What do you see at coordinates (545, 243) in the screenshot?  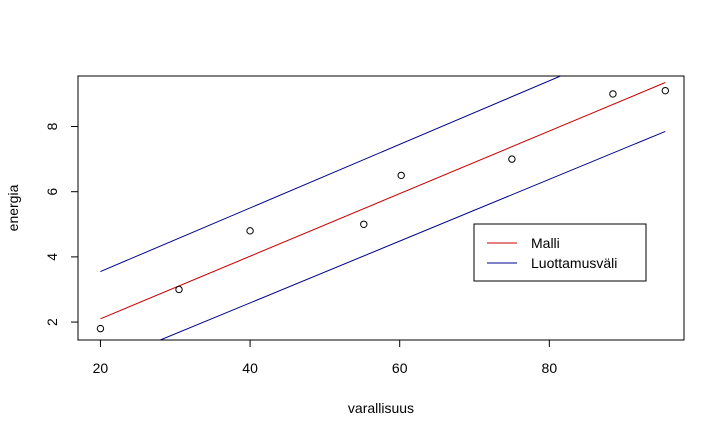 I see `legend-label-malli: Malli` at bounding box center [545, 243].